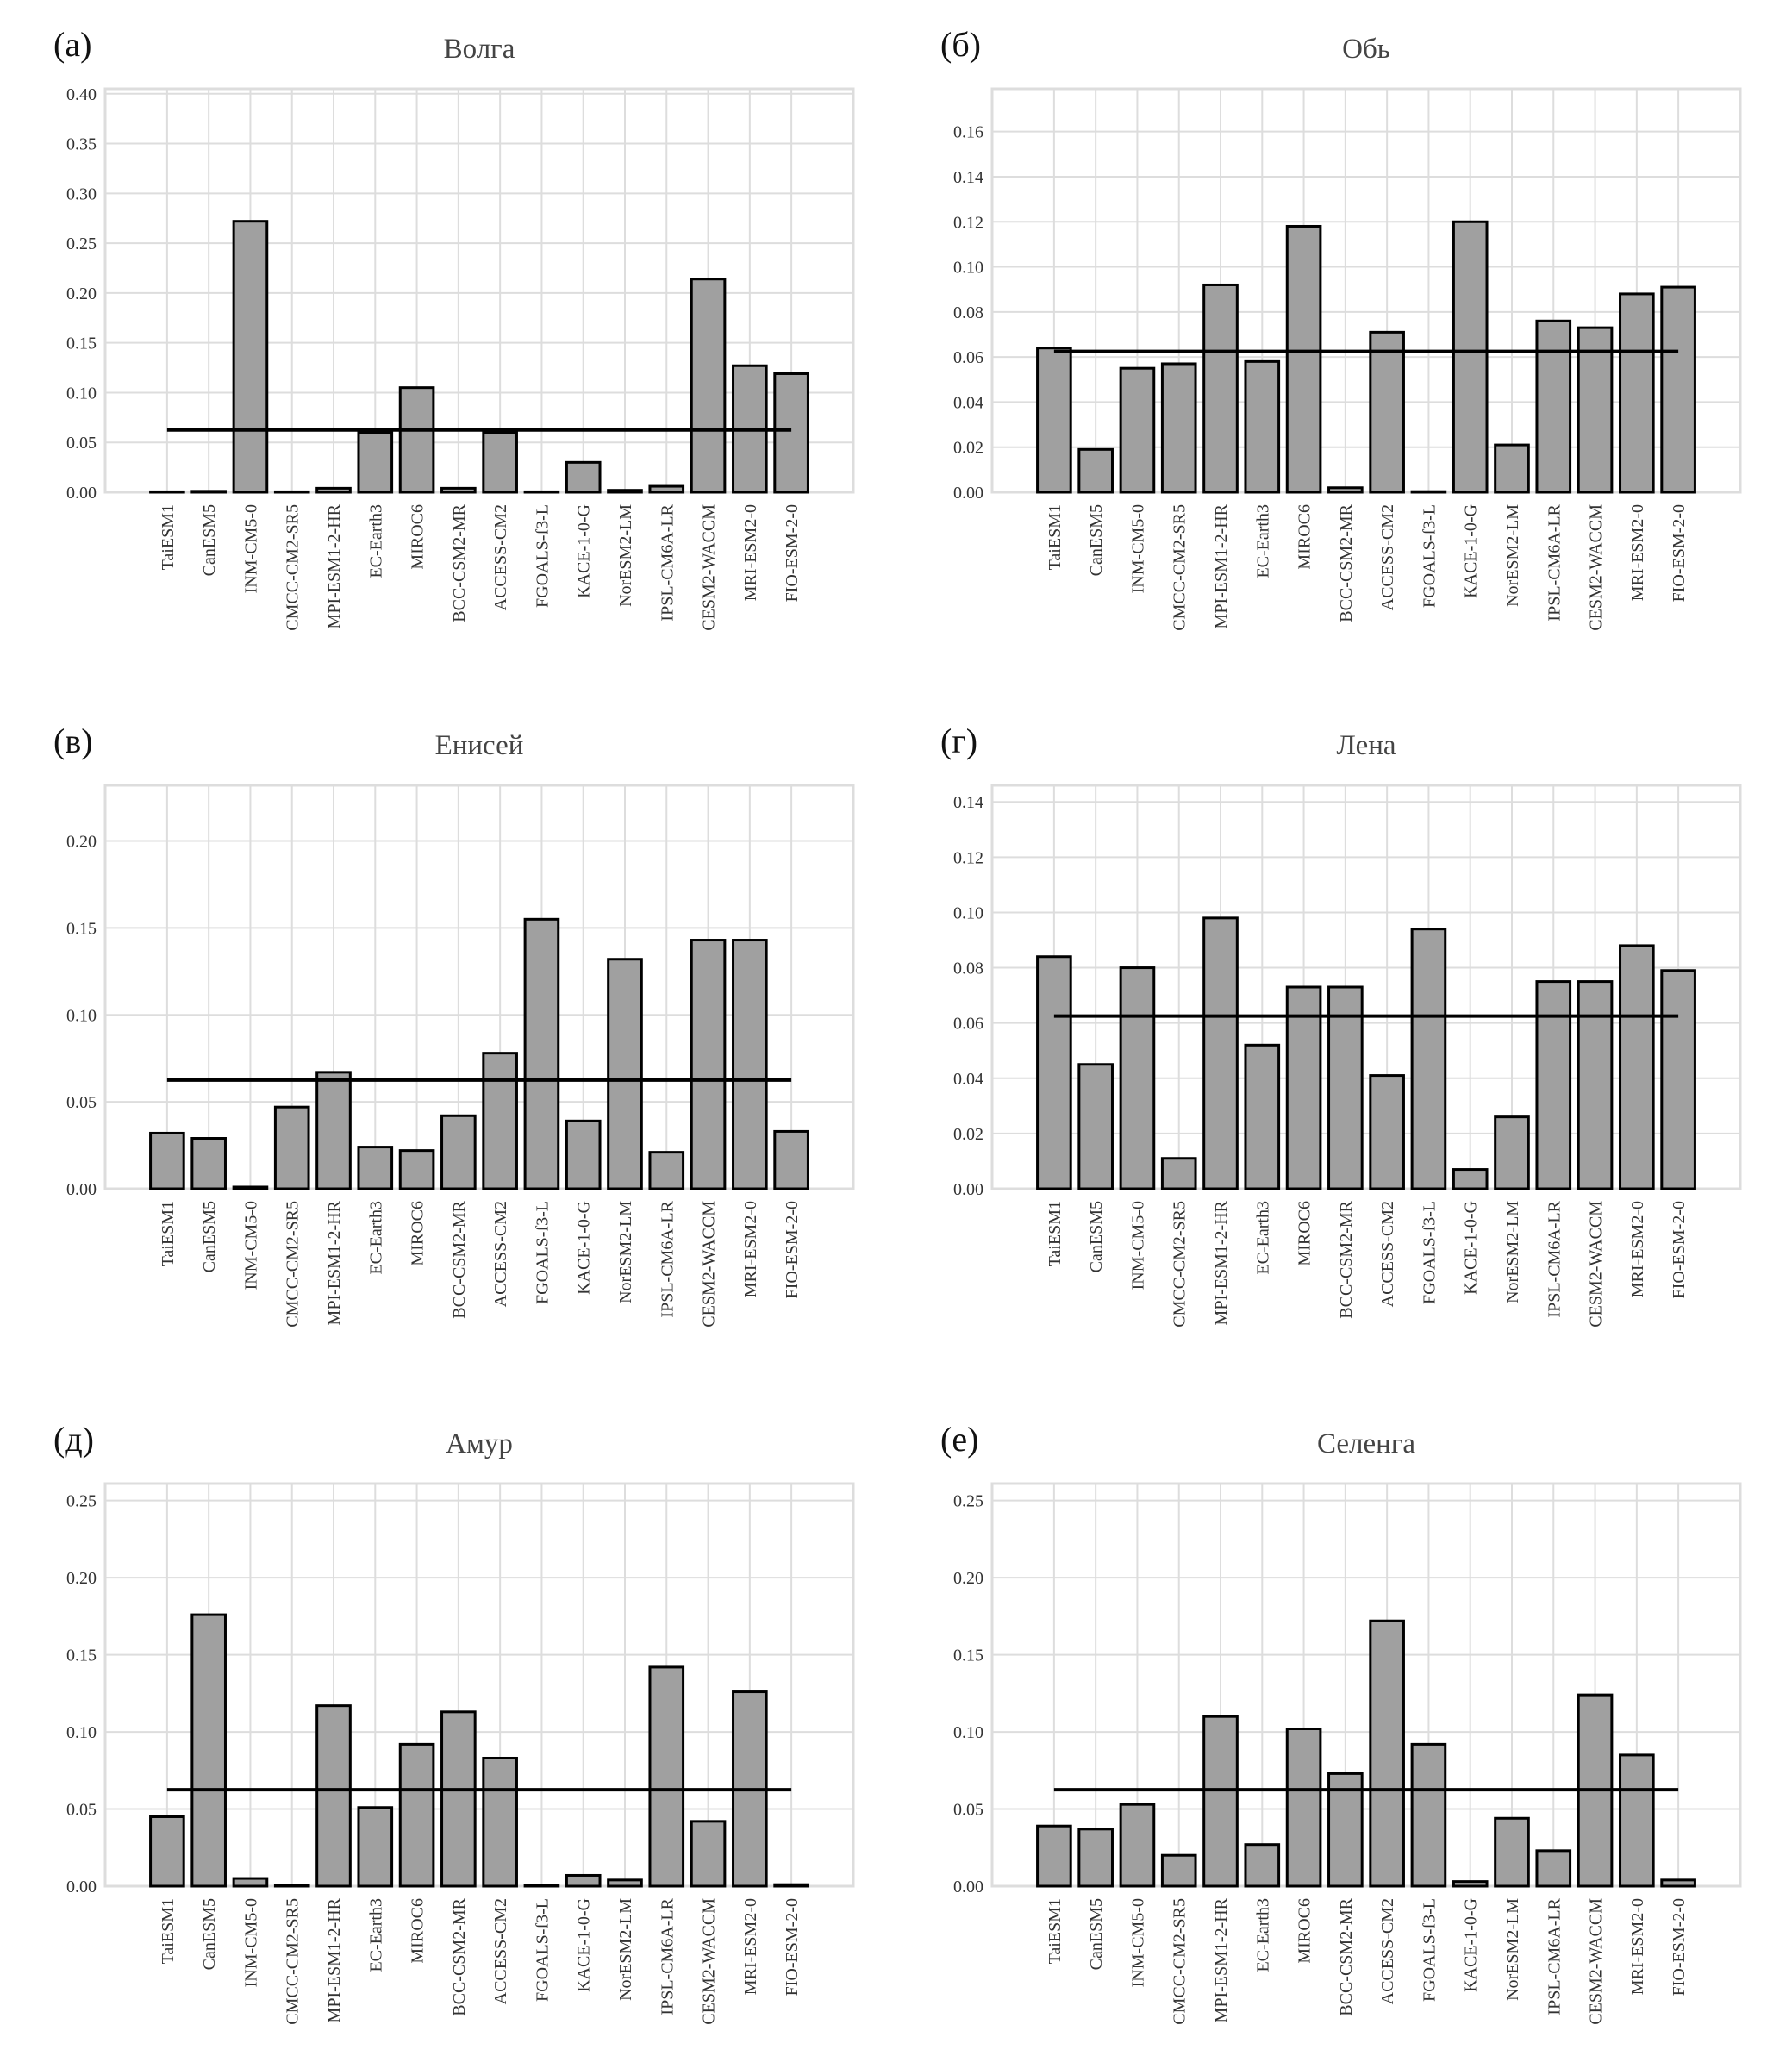 The height and width of the screenshot is (2056, 1792). I want to click on x-tick-label: IPSL-CM6A-LR, so click(667, 1258).